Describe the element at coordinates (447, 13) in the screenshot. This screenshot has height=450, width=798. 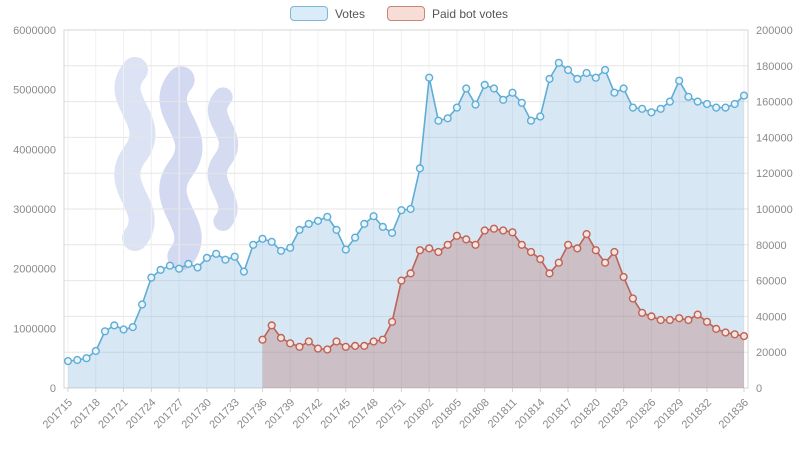
I see `legend-item-paid-bot-votes: Paid bot votes` at that location.